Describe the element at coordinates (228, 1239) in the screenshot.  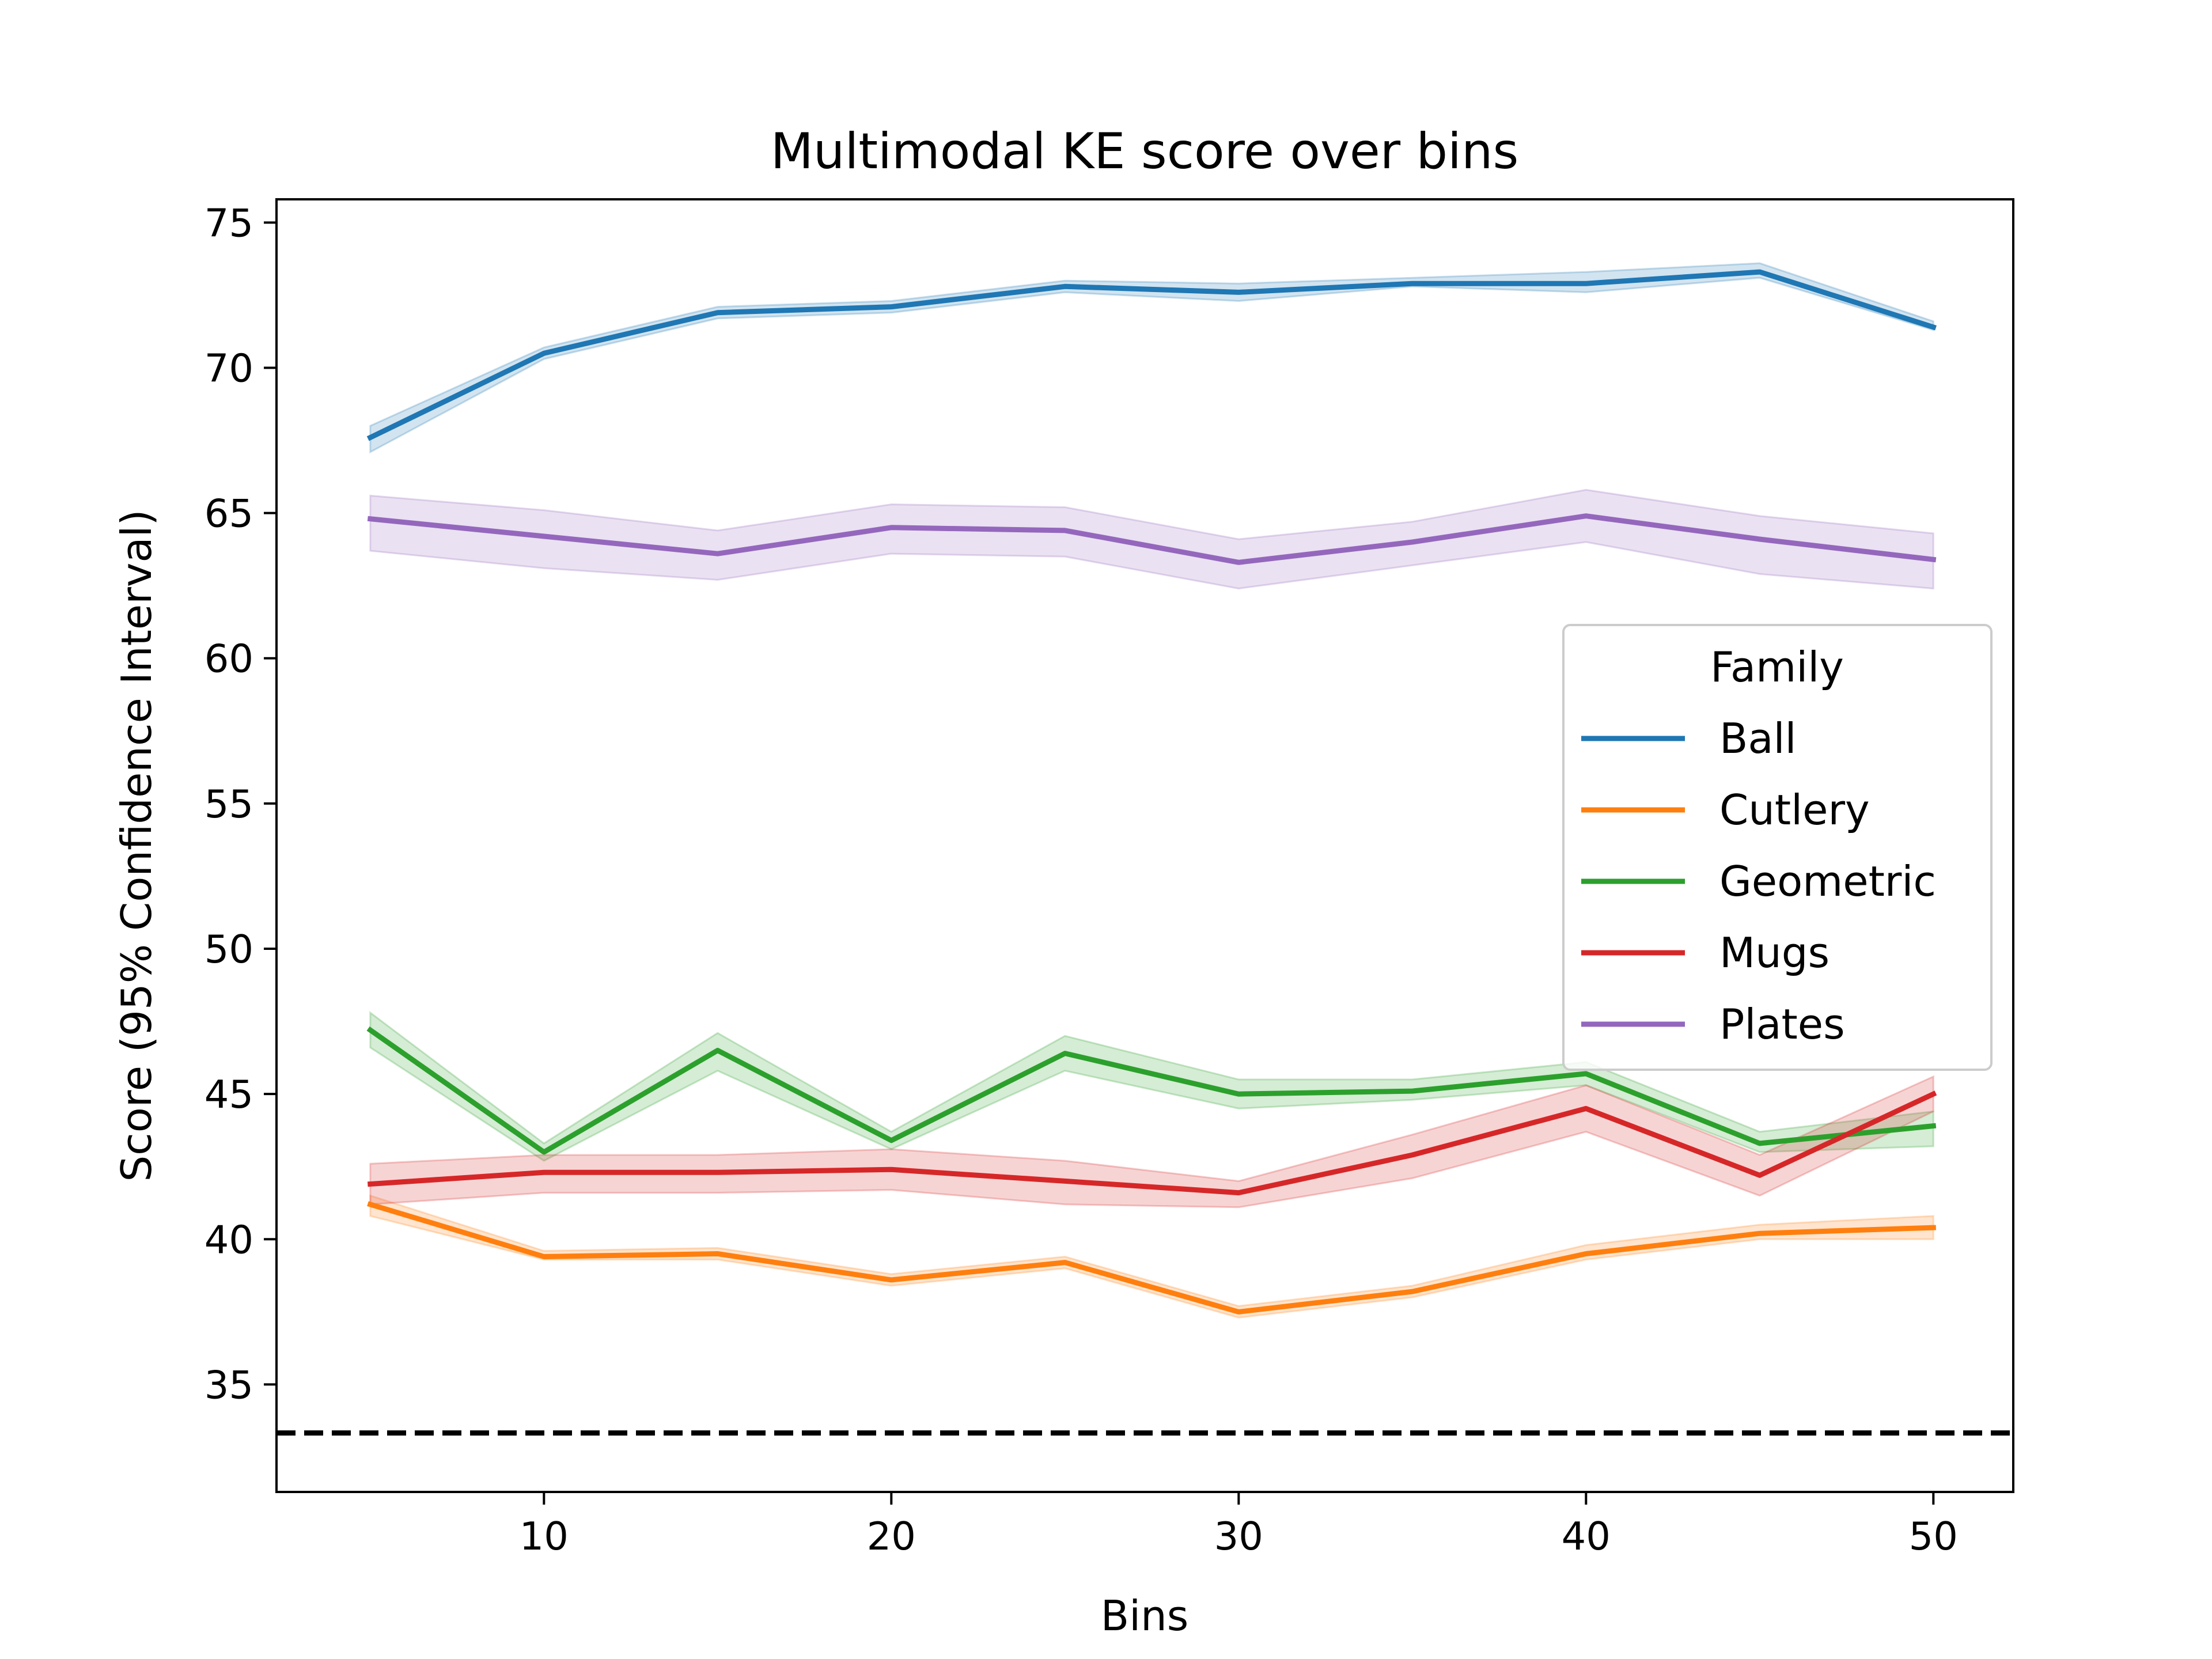
I see `y-tick-label: 40` at that location.